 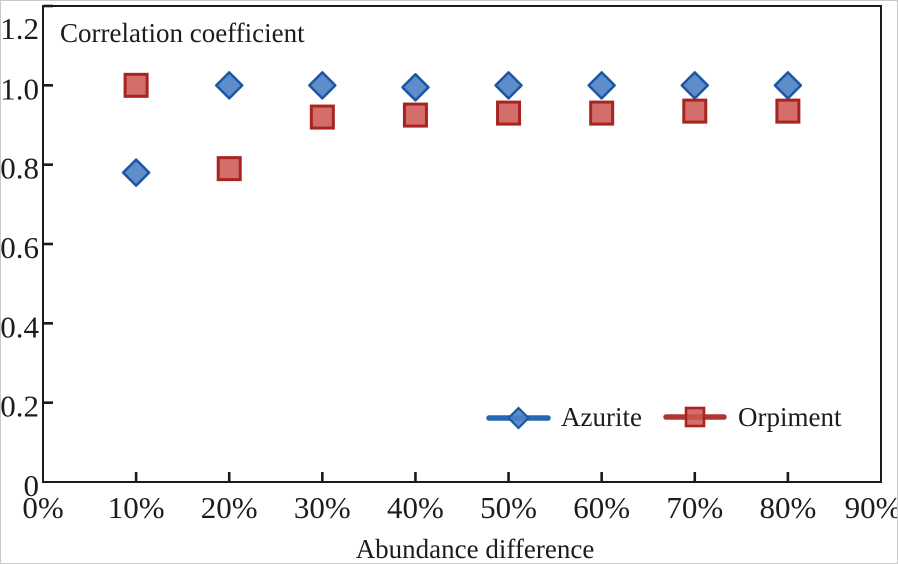 What do you see at coordinates (790, 417) in the screenshot?
I see `legend-orpiment-label: Orpiment` at bounding box center [790, 417].